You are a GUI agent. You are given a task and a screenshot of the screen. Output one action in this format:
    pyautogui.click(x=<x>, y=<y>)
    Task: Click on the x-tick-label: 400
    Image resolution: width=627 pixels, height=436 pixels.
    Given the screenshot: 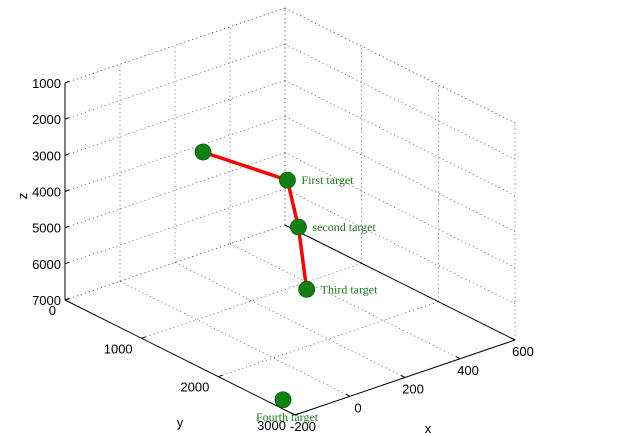 What is the action you would take?
    pyautogui.click(x=468, y=370)
    